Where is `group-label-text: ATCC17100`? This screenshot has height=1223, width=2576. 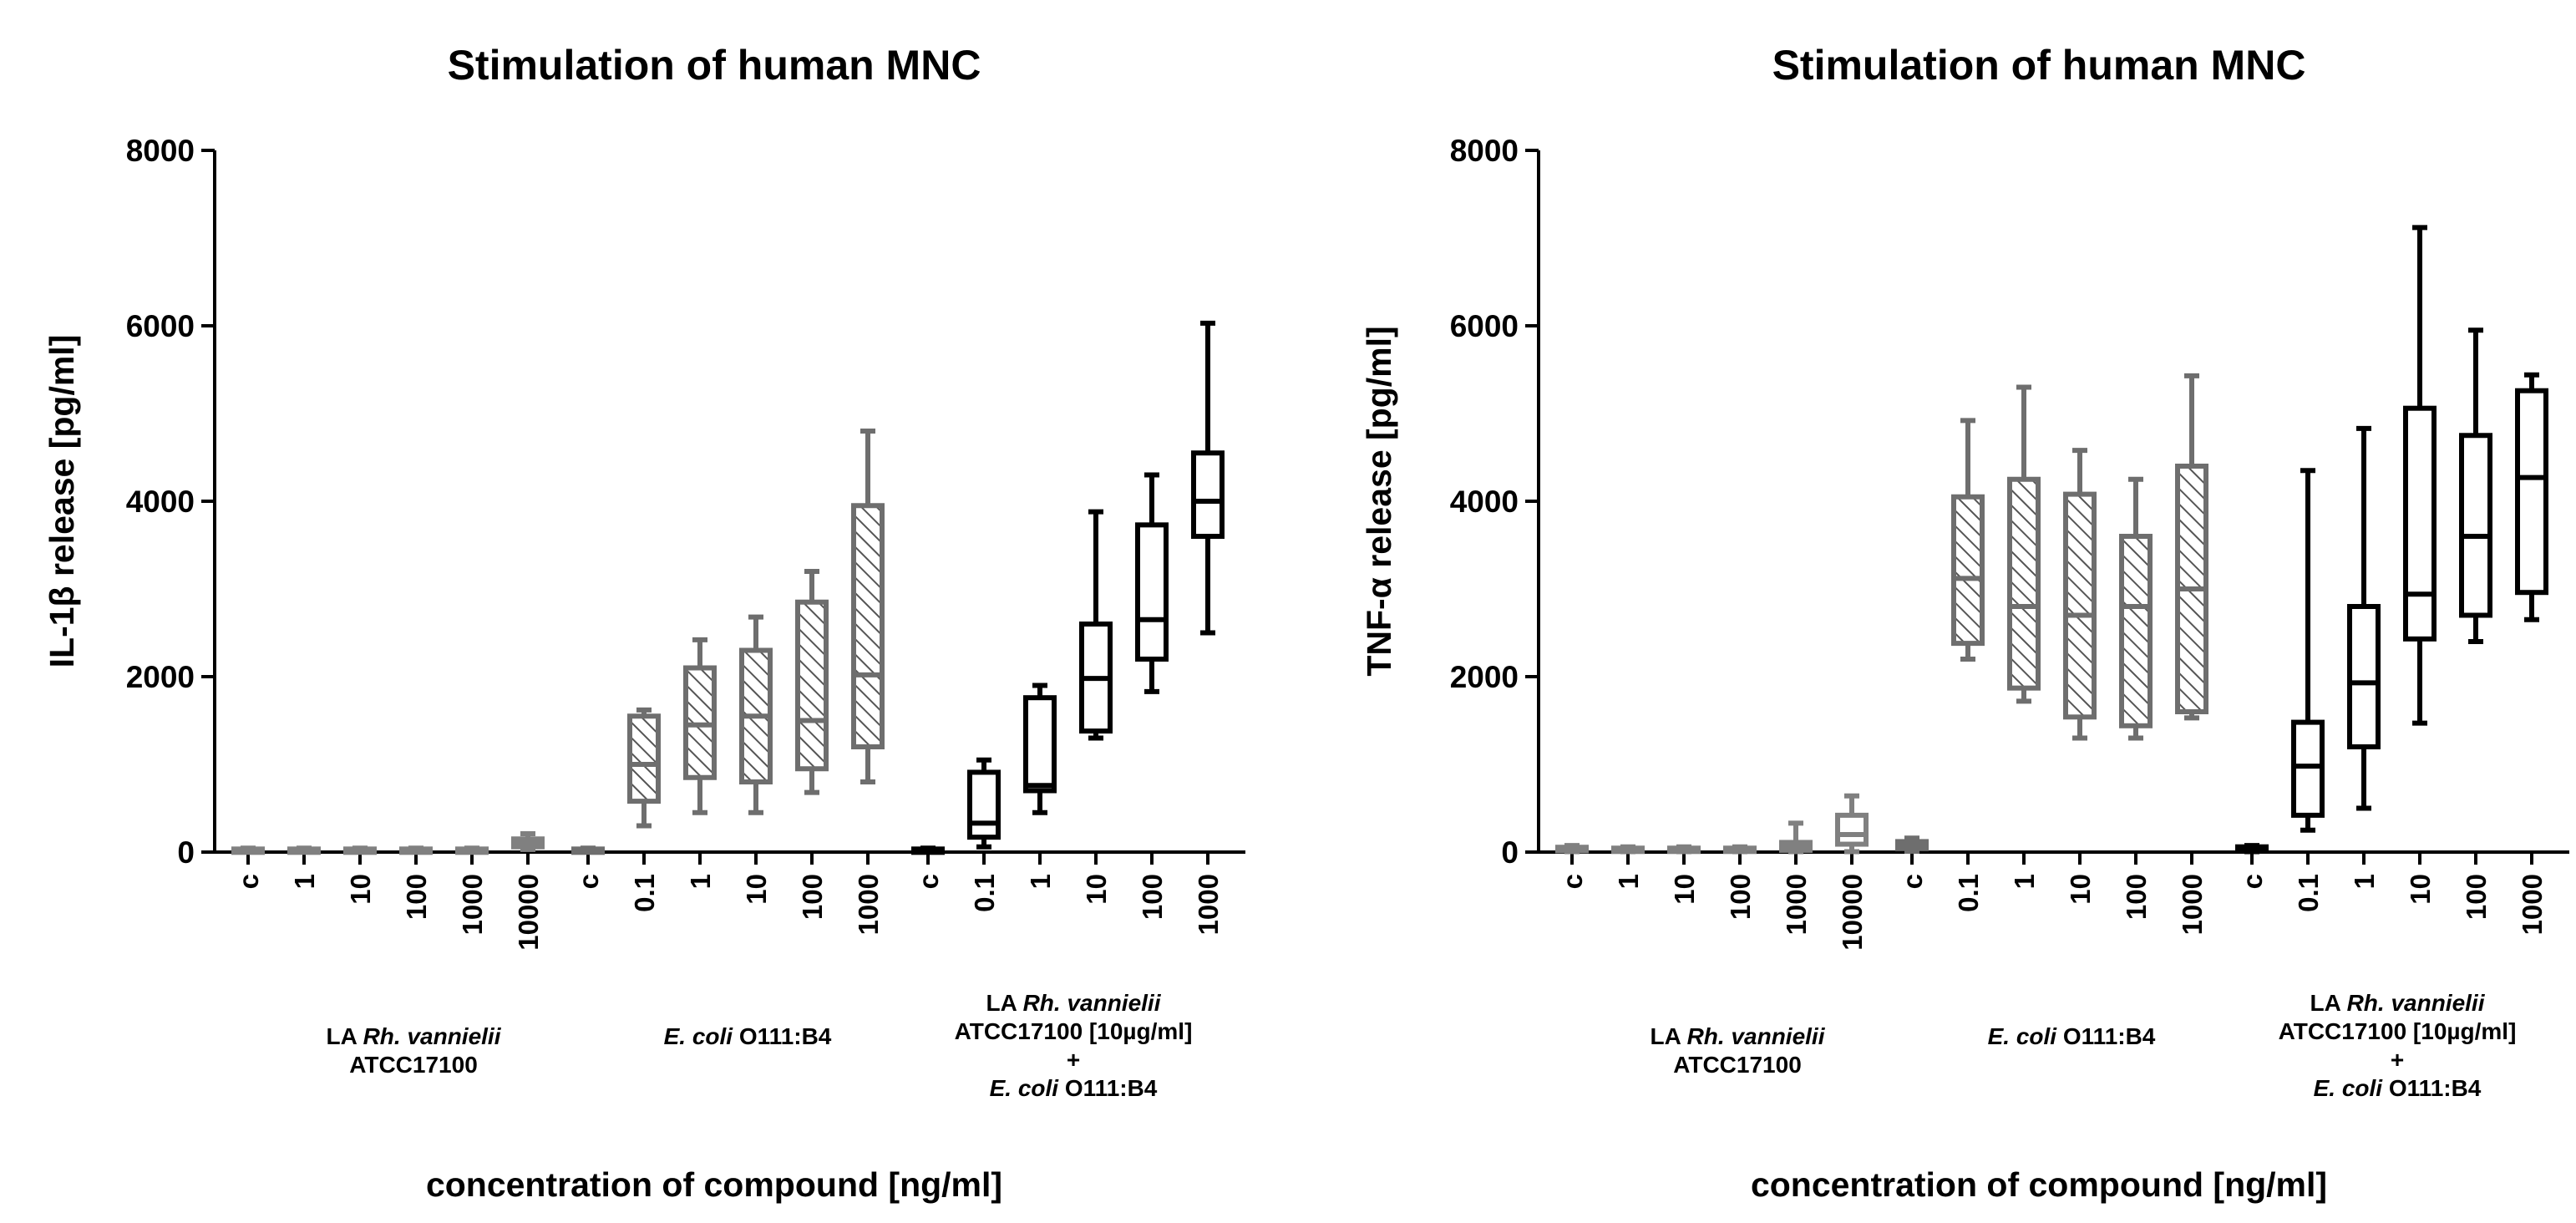 group-label-text: ATCC17100 is located at coordinates (1738, 1065).